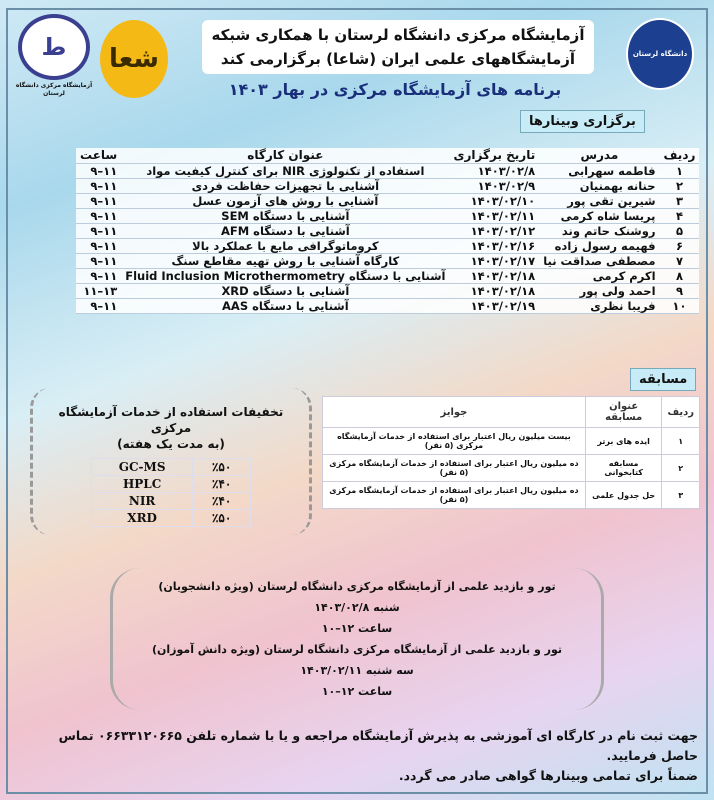 The image size is (714, 800). I want to click on central-lab-logo: ط, so click(54, 47).